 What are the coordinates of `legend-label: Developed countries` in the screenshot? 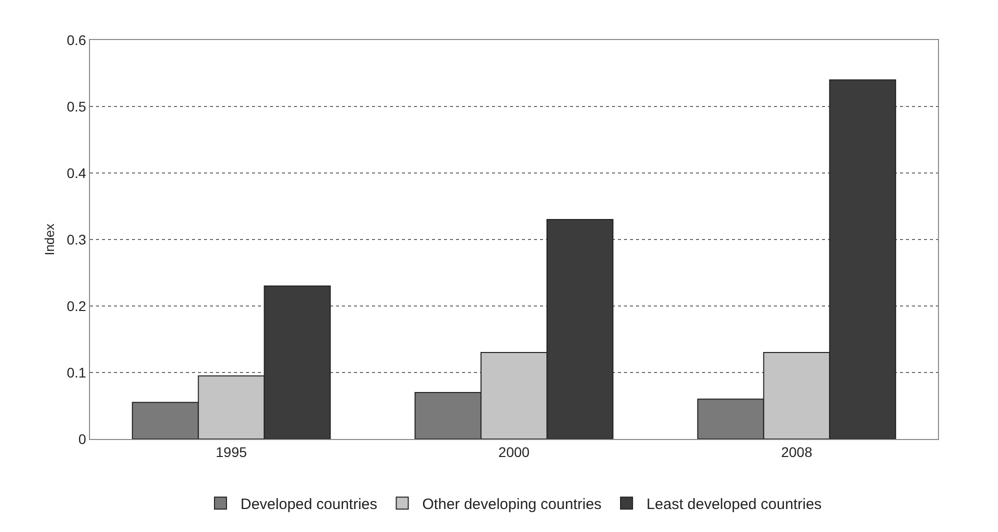 It's located at (309, 504).